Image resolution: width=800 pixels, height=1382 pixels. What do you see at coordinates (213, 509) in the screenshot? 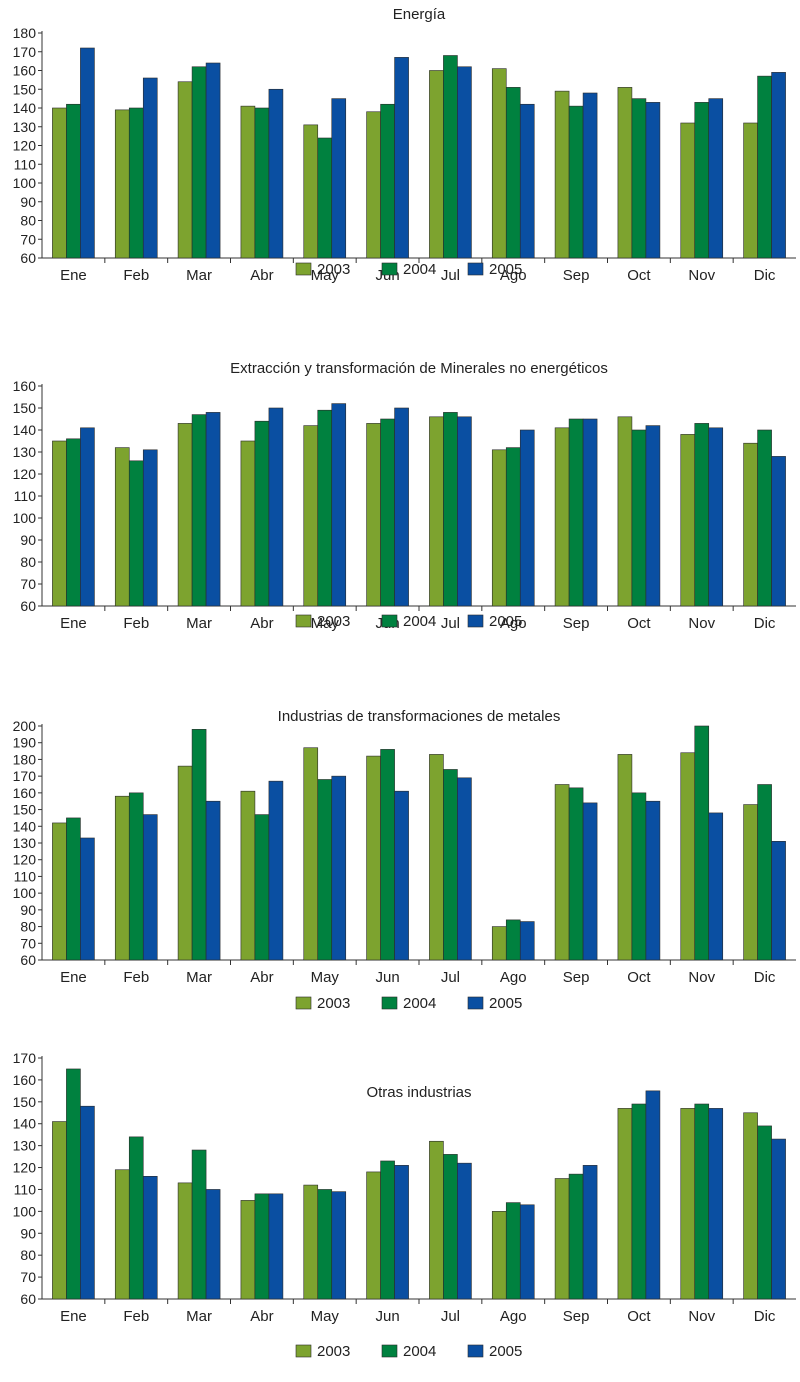
I see `bar-2005-mar` at bounding box center [213, 509].